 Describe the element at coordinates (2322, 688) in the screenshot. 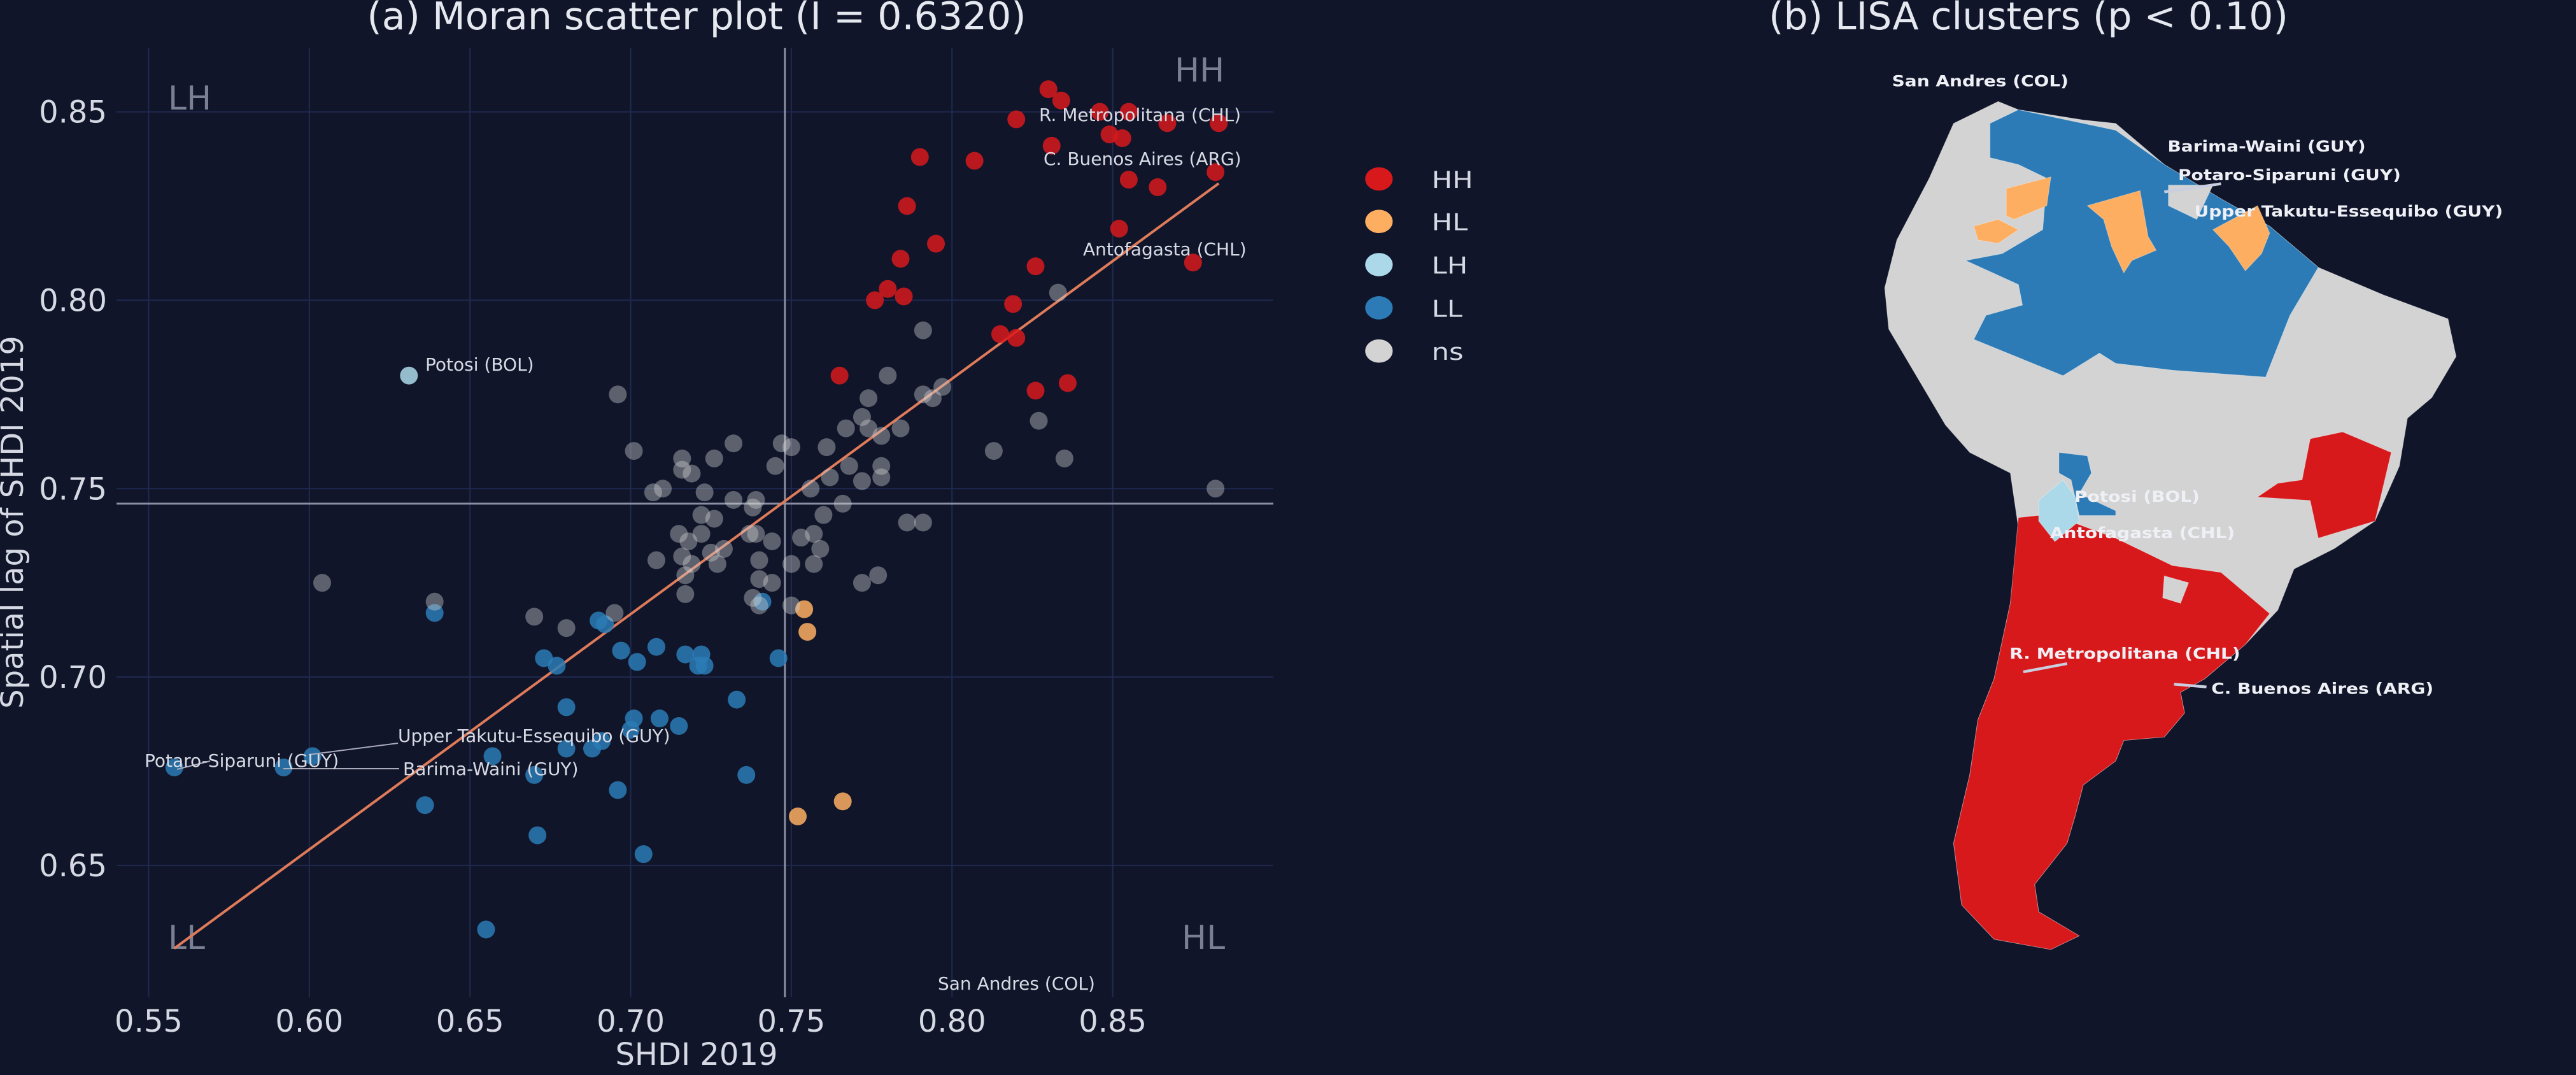

I see `map-label-c-buenos-aires: C. Buenos Aires (ARG)` at that location.